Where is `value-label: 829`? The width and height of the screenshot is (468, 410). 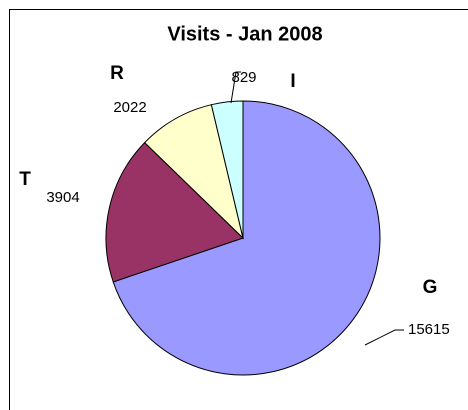
value-label: 829 is located at coordinates (243, 77).